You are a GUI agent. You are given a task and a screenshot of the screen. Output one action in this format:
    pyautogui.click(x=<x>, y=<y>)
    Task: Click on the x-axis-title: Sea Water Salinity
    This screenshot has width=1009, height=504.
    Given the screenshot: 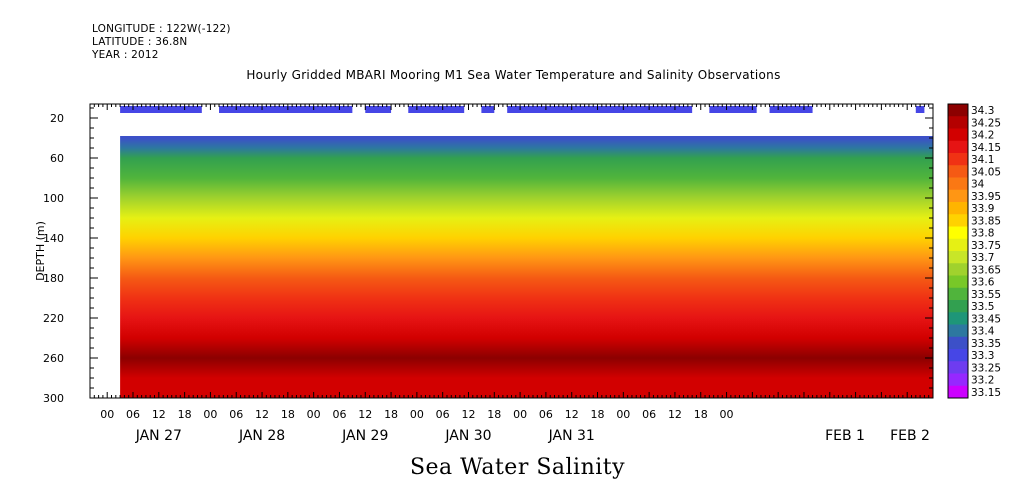 What is the action you would take?
    pyautogui.click(x=517, y=467)
    